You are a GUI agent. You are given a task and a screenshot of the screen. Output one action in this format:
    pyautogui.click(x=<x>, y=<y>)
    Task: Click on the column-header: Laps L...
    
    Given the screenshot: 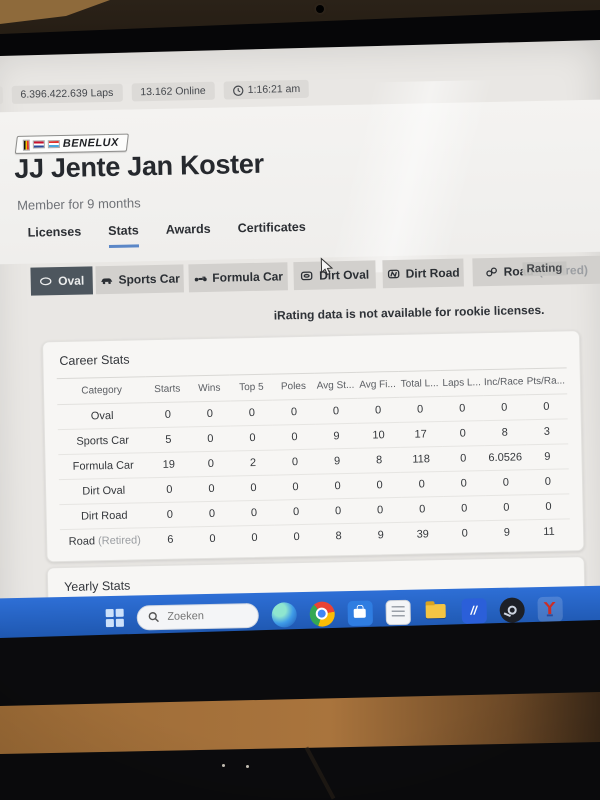 What is the action you would take?
    pyautogui.click(x=461, y=383)
    